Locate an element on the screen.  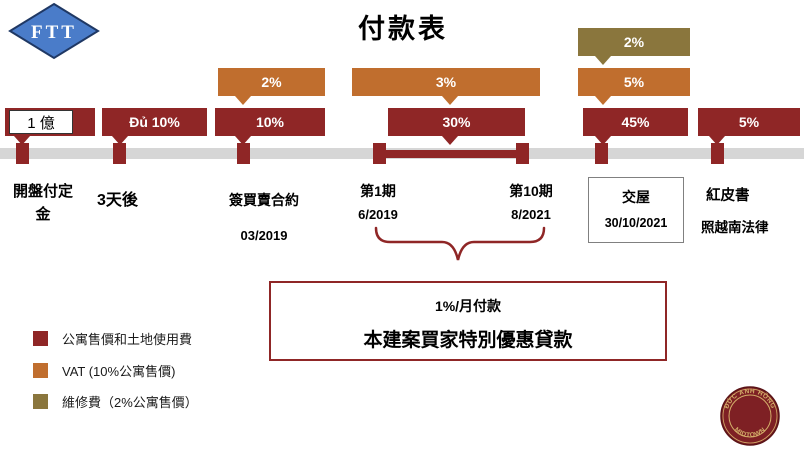
box-installments-principal: 30% is located at coordinates (456, 122).